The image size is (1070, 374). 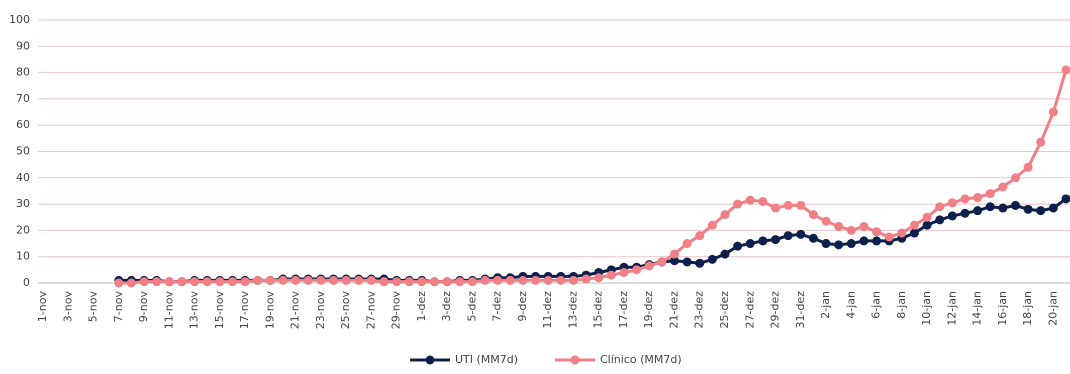 I want to click on x-tick-label: 17-dez, so click(x=623, y=310).